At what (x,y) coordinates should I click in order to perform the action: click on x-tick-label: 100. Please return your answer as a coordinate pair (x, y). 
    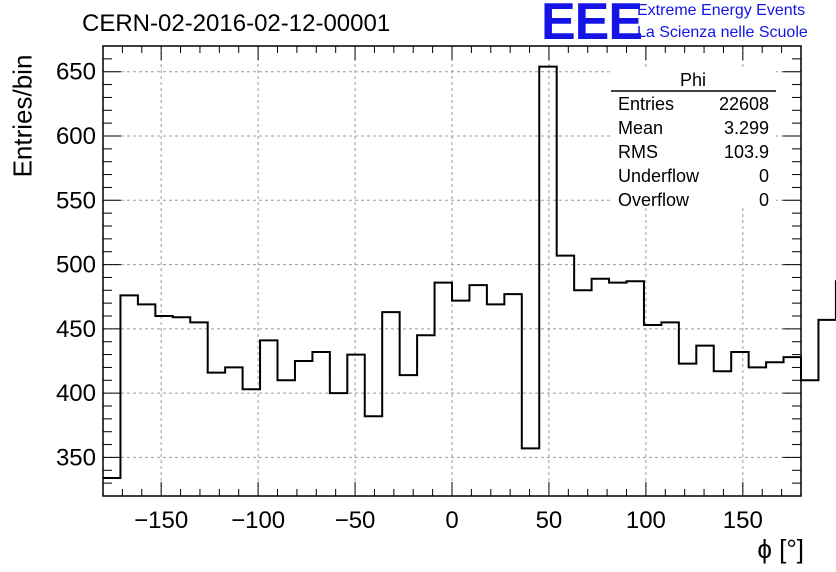
    Looking at the image, I should click on (646, 520).